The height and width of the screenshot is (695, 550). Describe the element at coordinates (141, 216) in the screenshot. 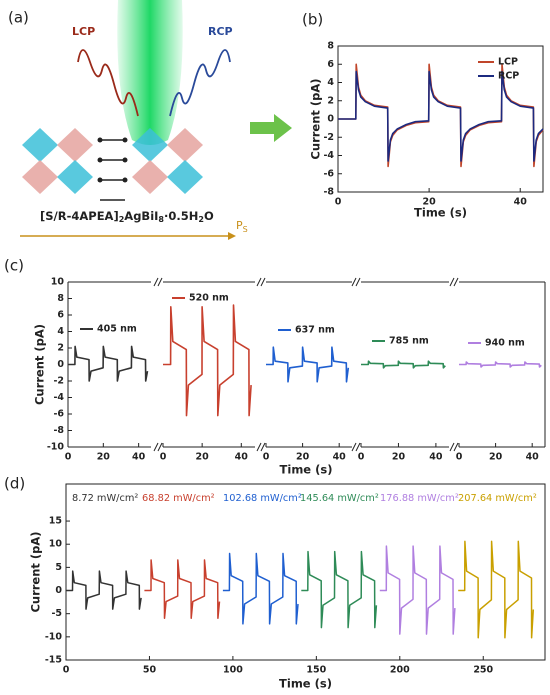

I see `formula-part: AgBiI` at that location.